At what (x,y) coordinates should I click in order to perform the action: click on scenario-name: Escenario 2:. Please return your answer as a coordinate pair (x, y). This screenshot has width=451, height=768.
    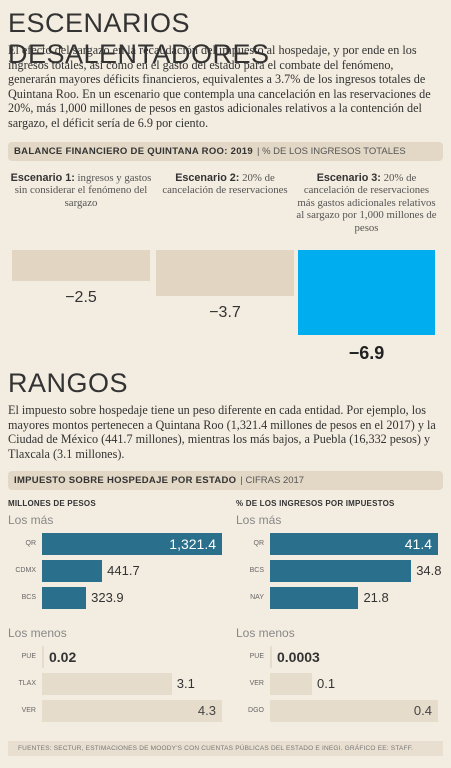
    Looking at the image, I should click on (207, 178).